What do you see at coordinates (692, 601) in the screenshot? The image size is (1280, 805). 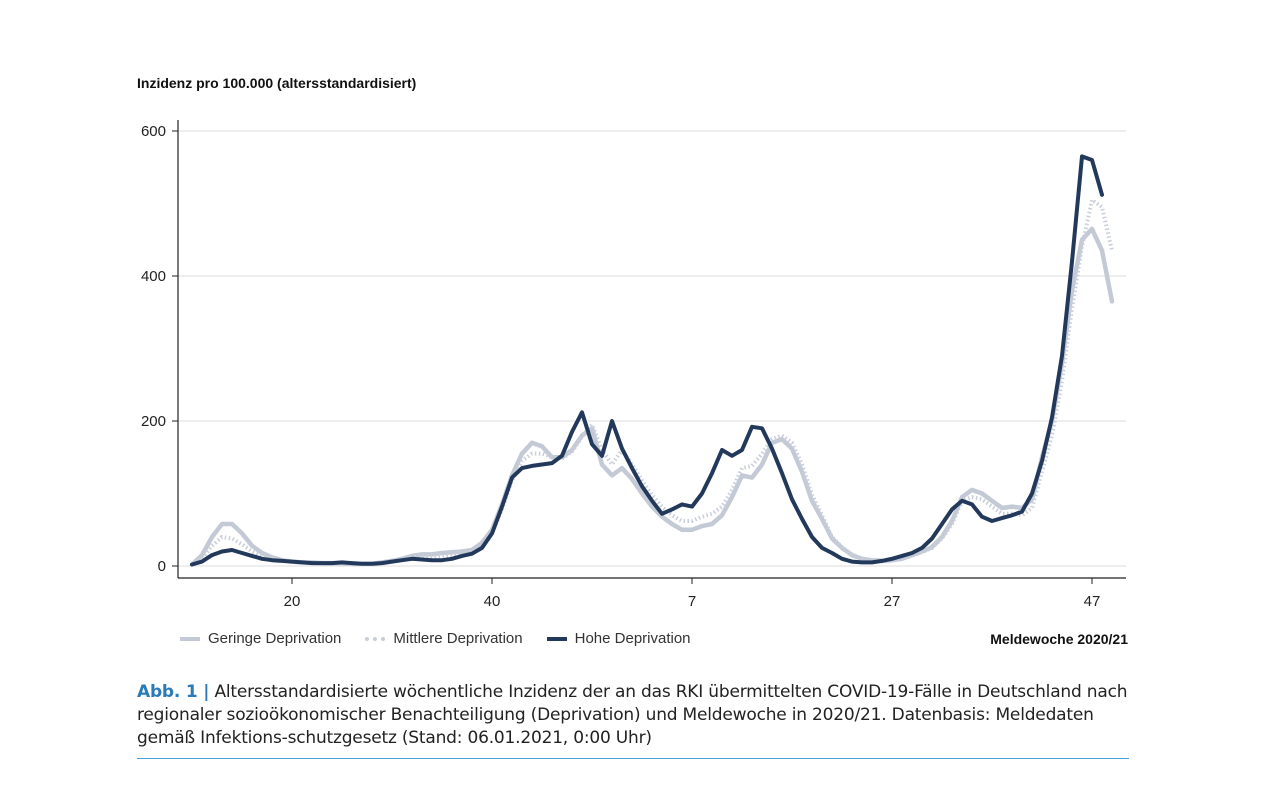 I see `x-tick-label: 7` at bounding box center [692, 601].